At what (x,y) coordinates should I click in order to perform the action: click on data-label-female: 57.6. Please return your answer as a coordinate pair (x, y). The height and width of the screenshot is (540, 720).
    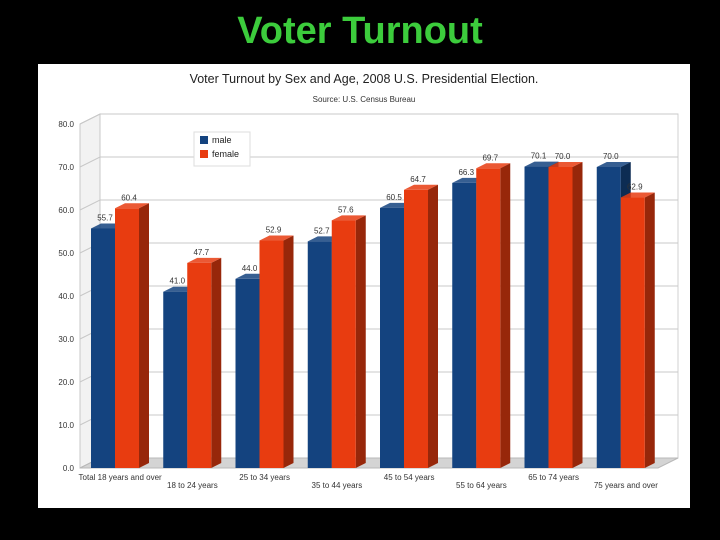
    Looking at the image, I should click on (346, 209).